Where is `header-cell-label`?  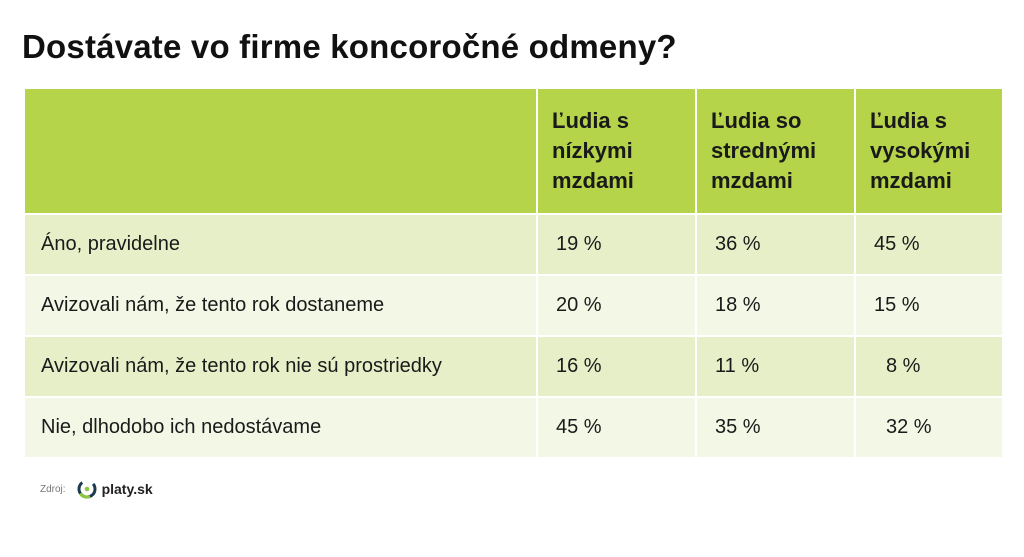 header-cell-label is located at coordinates (280, 151).